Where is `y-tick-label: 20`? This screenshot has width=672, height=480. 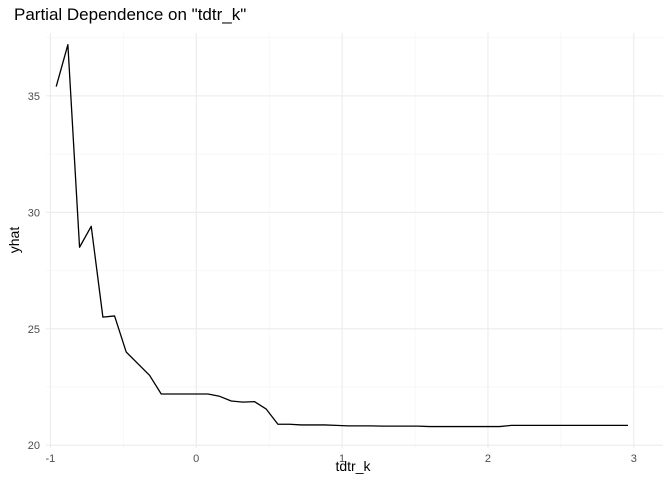 y-tick-label: 20 is located at coordinates (34, 446).